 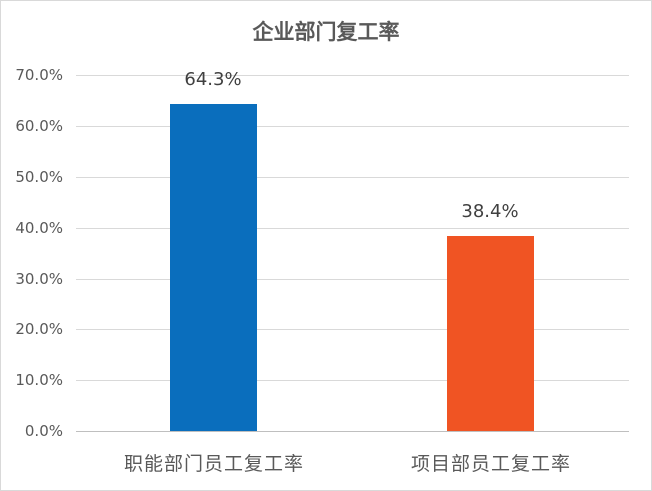 I want to click on y-tick-label: 30.0%, so click(x=39, y=279).